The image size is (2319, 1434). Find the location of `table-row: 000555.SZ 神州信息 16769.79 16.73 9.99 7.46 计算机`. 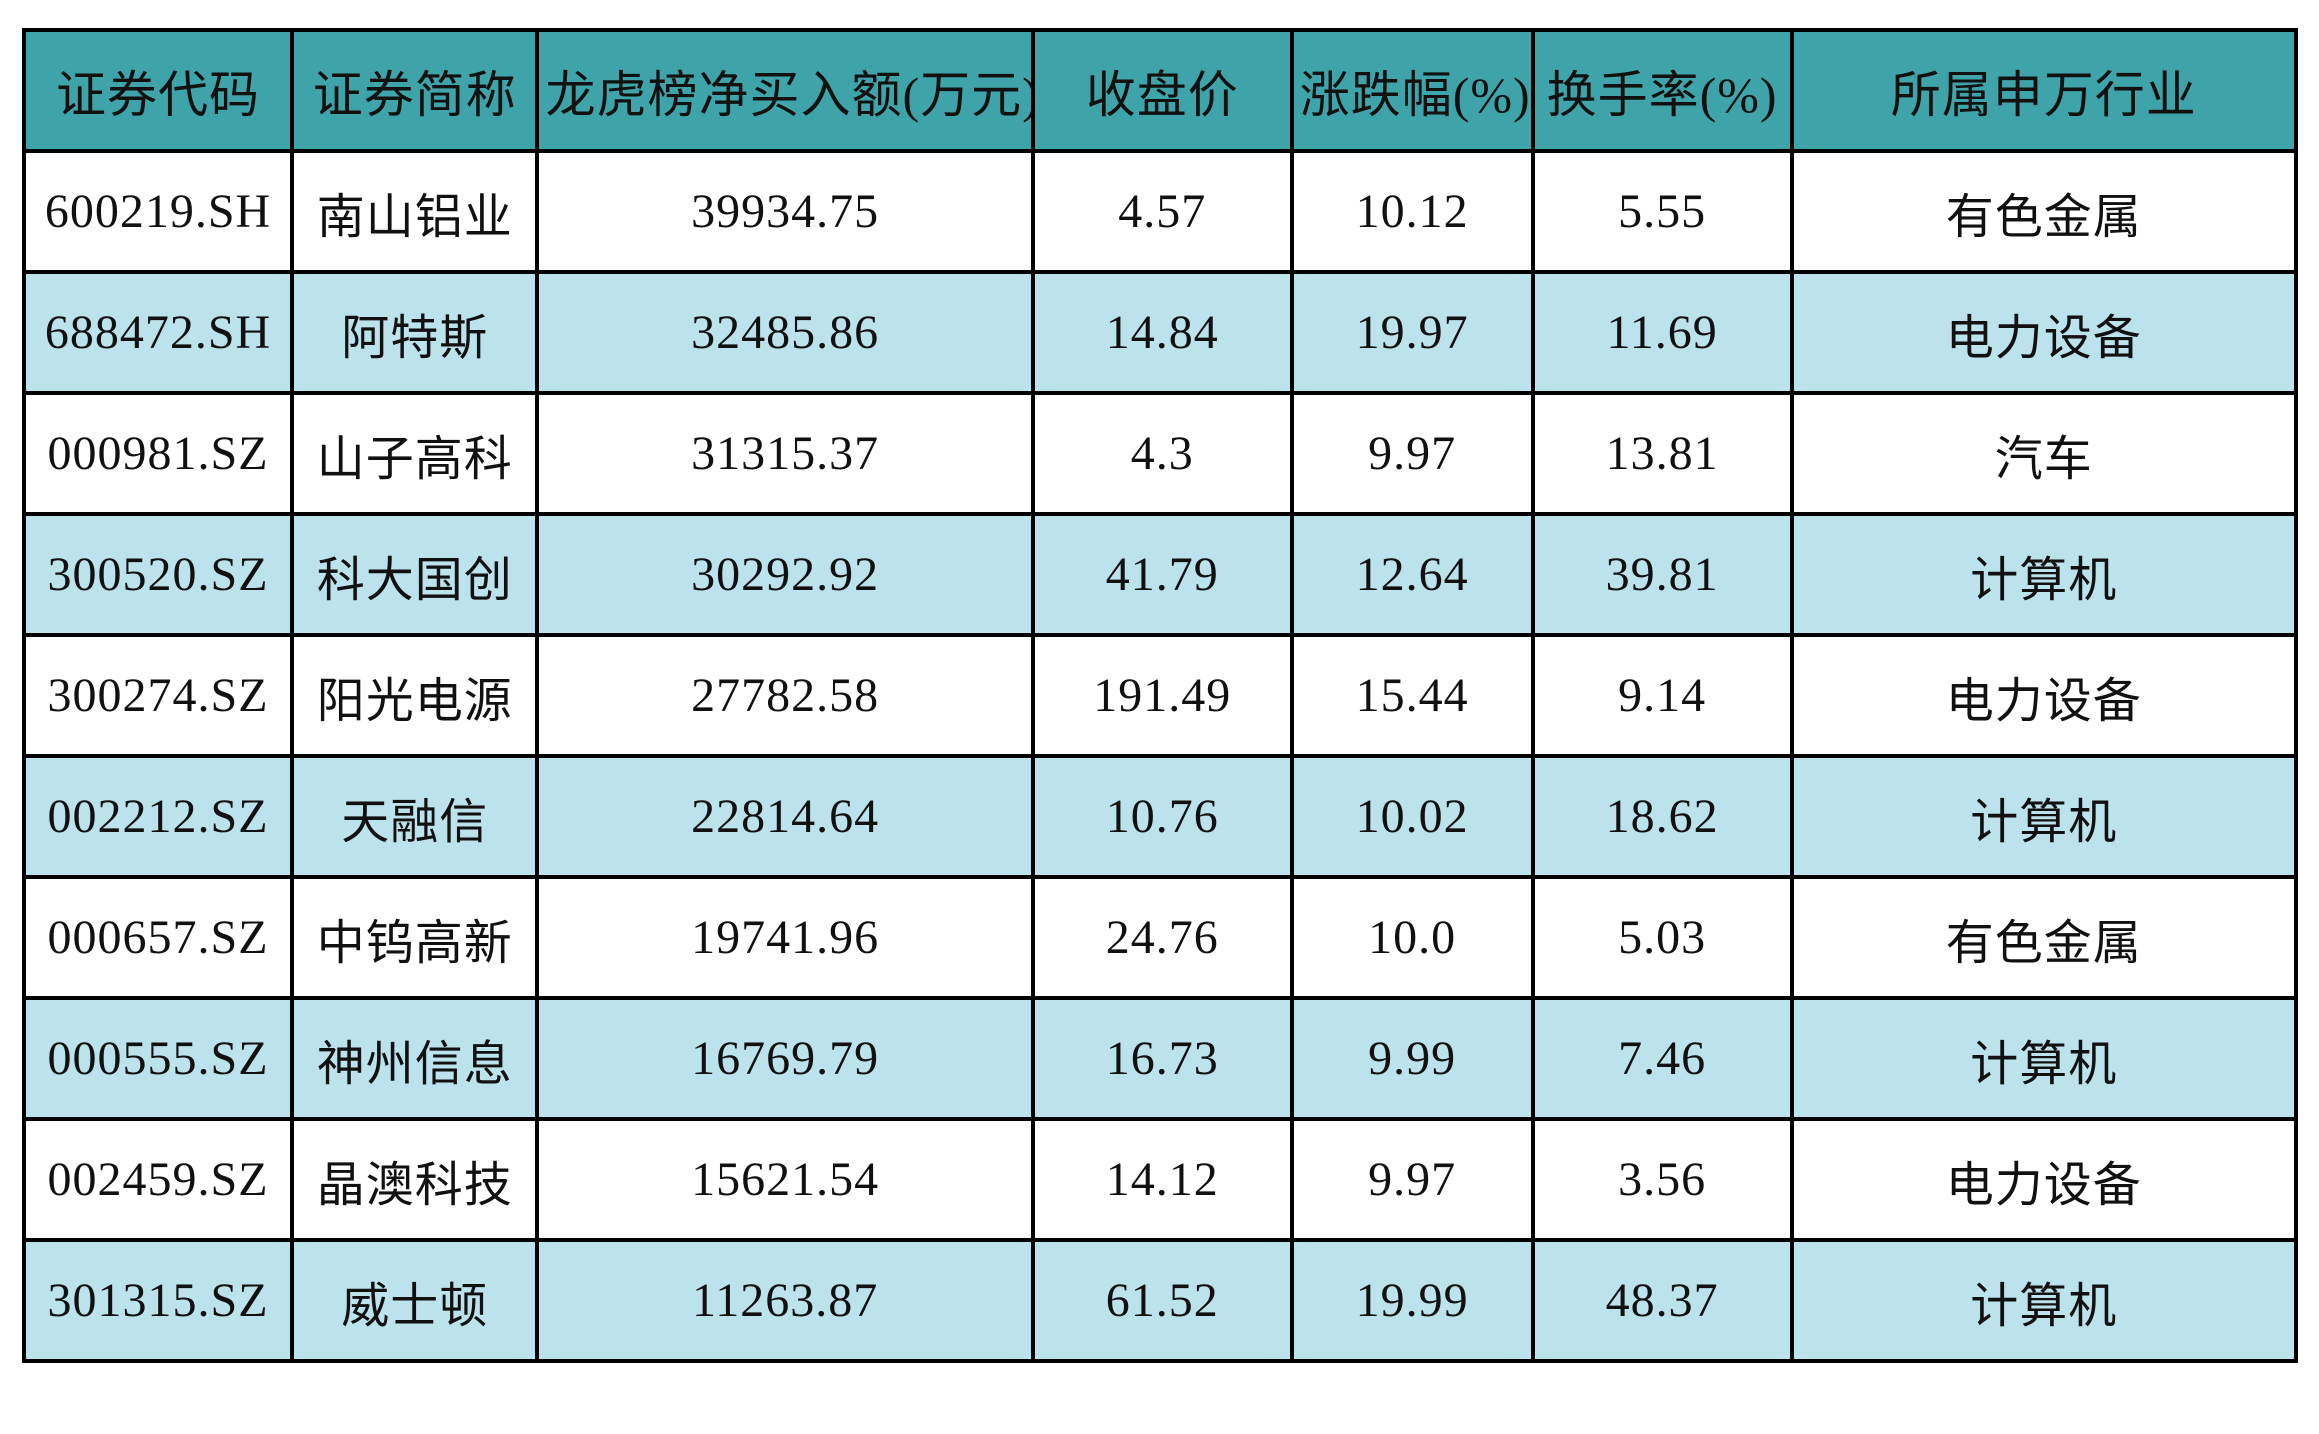

table-row: 000555.SZ 神州信息 16769.79 16.73 9.99 7.46 计算机 is located at coordinates (1160, 1058).